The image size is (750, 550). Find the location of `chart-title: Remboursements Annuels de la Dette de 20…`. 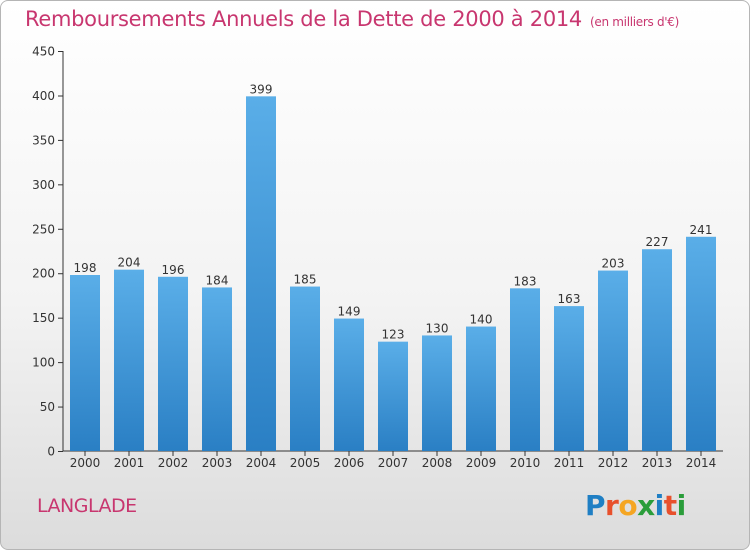

chart-title: Remboursements Annuels de la Dette de 20… is located at coordinates (352, 19).